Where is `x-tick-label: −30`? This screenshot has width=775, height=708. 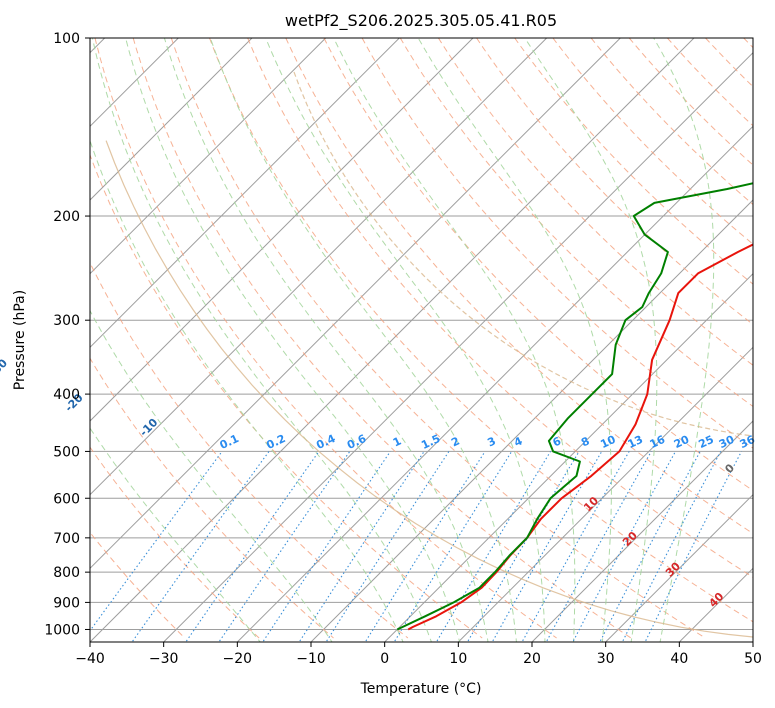
x-tick-label: −30 is located at coordinates (164, 659).